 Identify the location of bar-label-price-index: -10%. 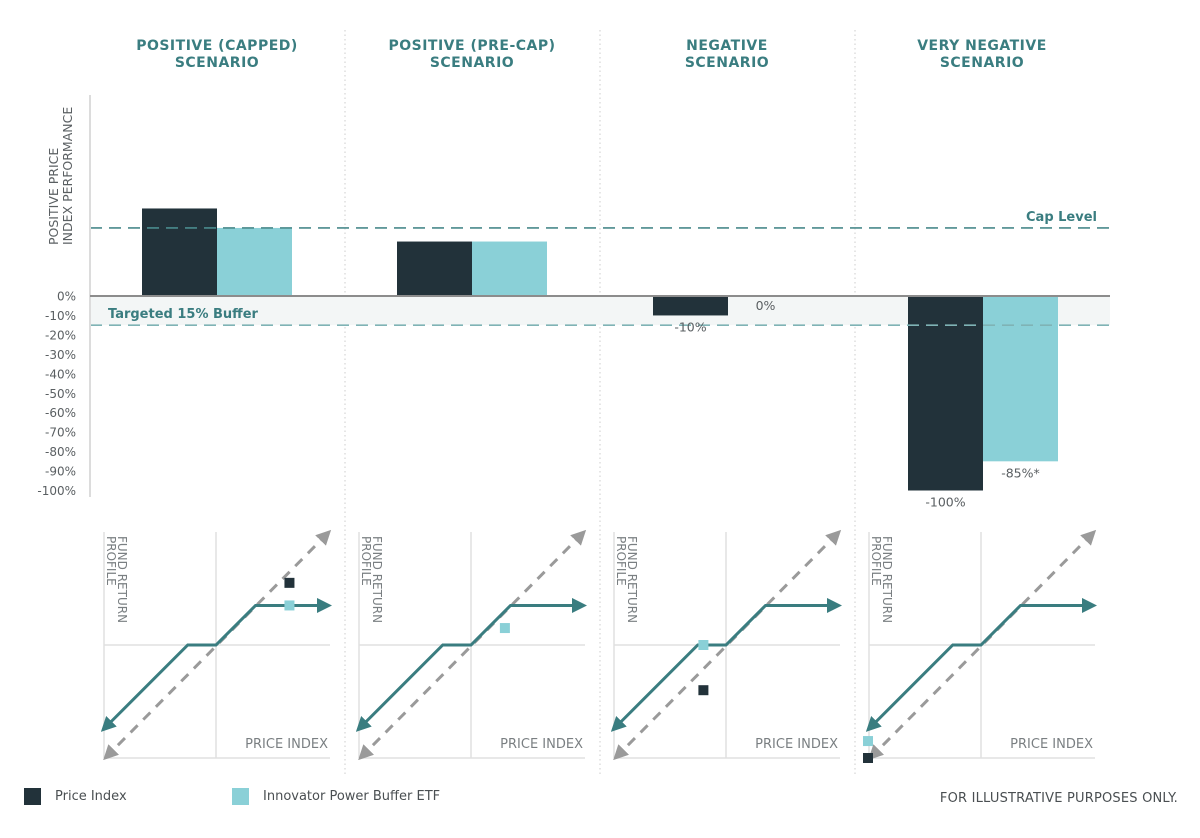
(690, 326).